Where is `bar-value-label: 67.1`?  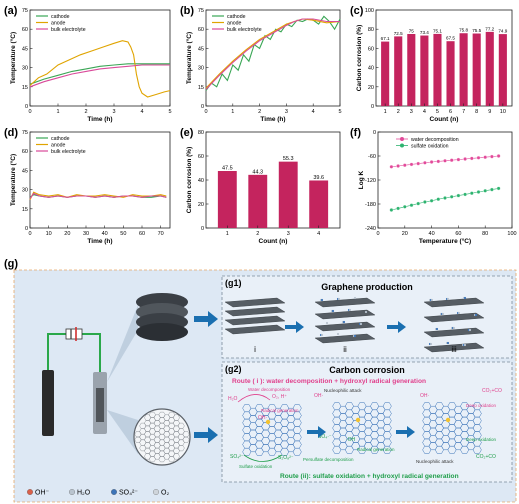
bar-value-label: 67.1 is located at coordinates (385, 38).